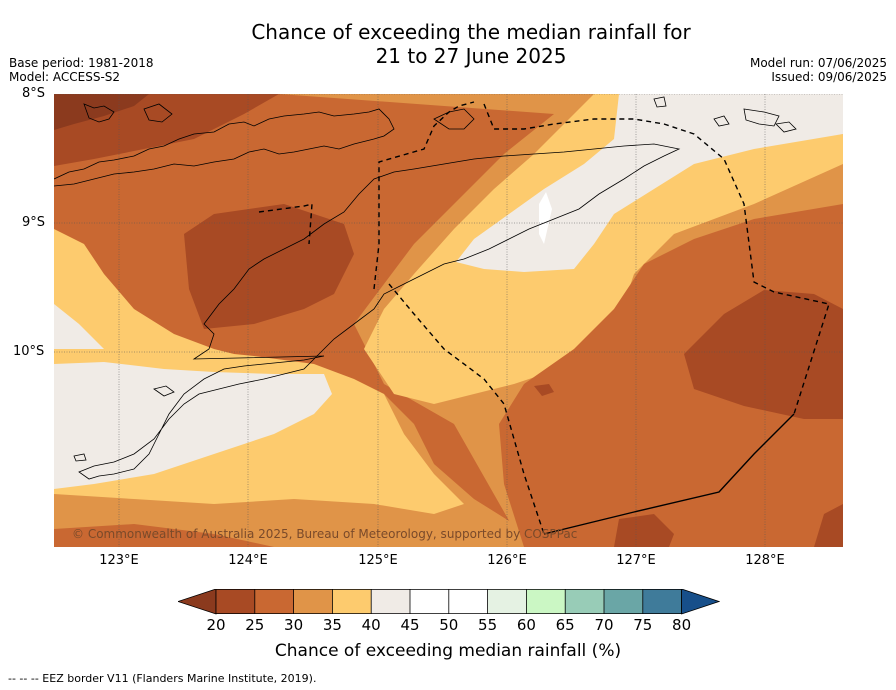 This screenshot has height=690, width=896. Describe the element at coordinates (488, 625) in the screenshot. I see `colorbar-tick-55: 55` at that location.